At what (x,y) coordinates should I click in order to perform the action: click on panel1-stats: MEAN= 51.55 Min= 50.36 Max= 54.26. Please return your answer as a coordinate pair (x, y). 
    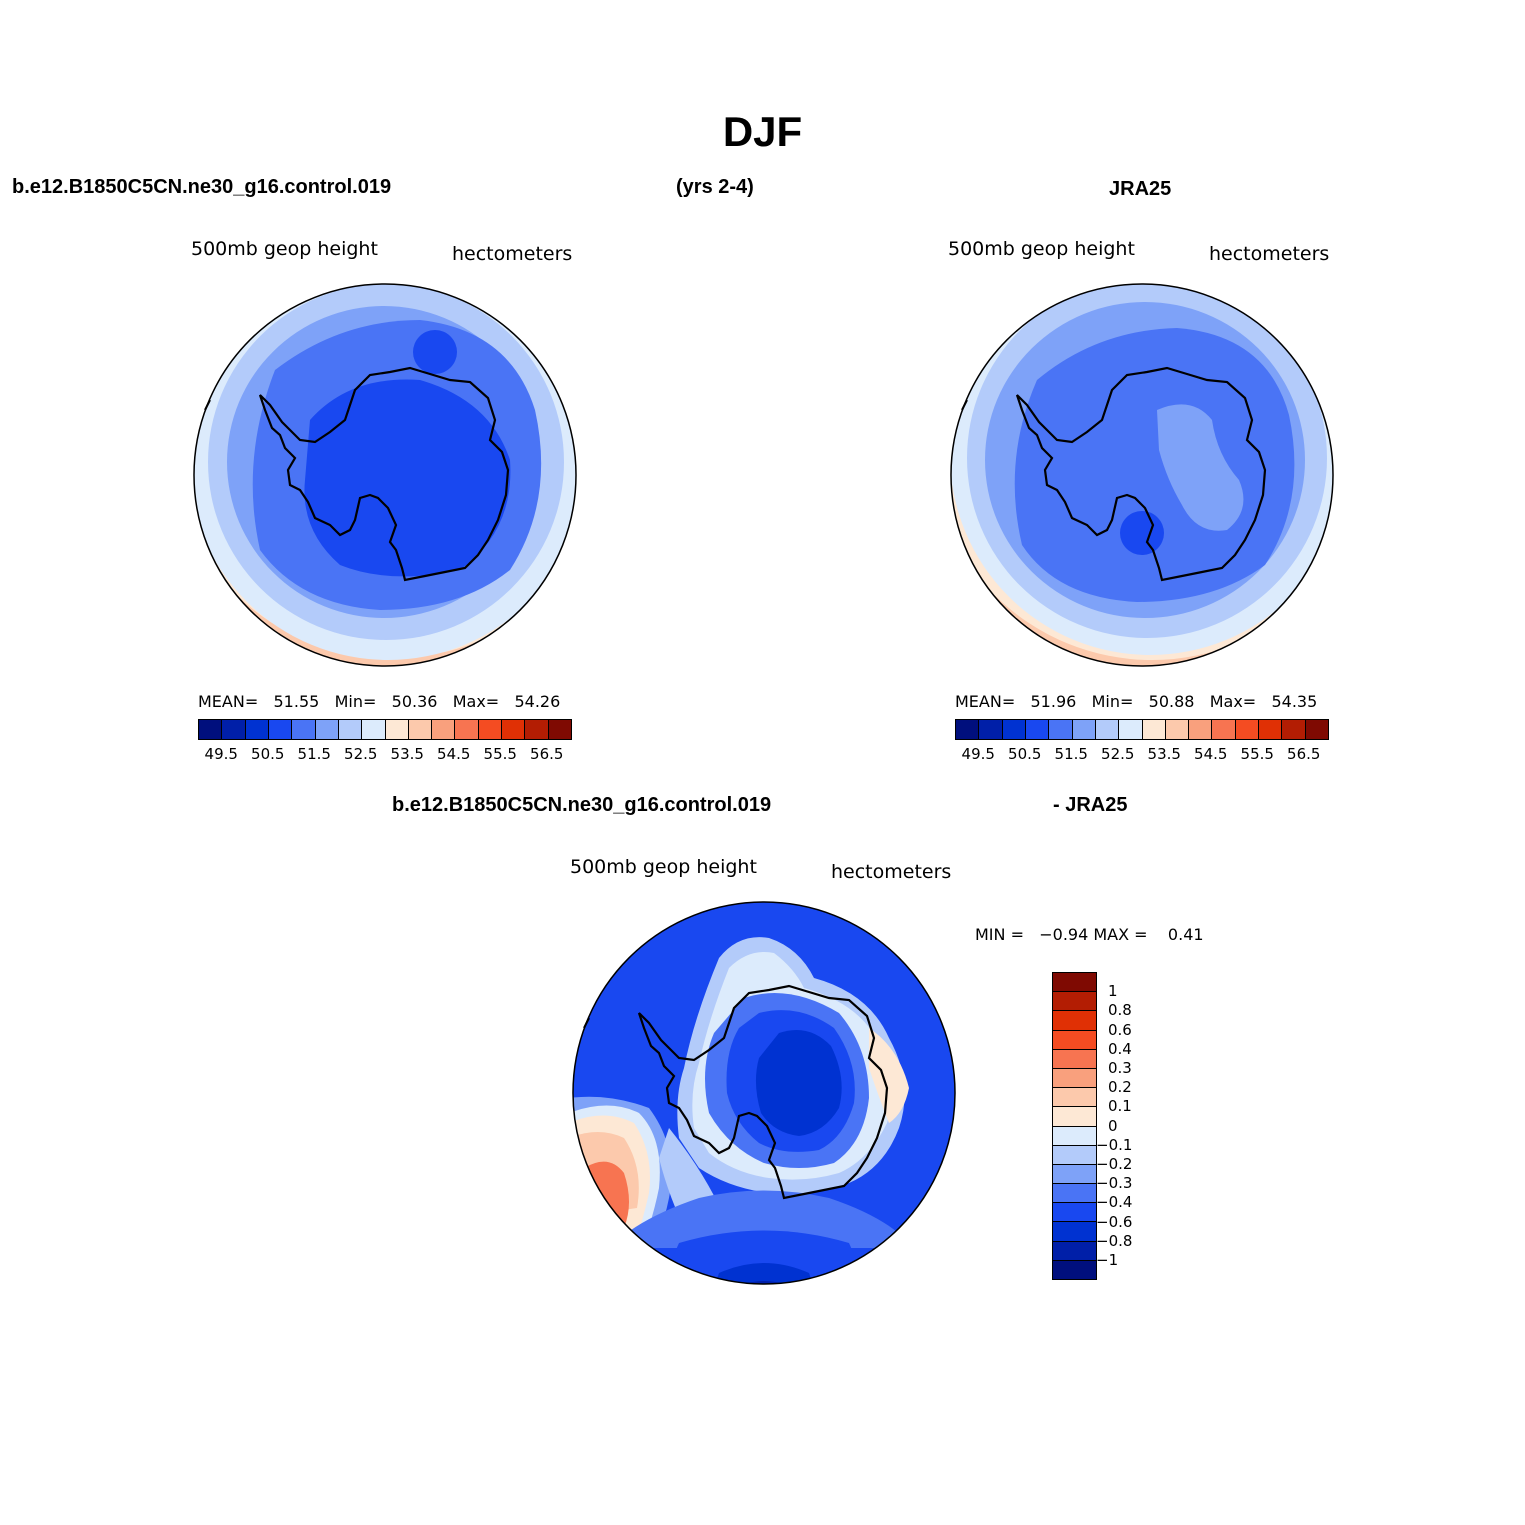
    Looking at the image, I should click on (379, 701).